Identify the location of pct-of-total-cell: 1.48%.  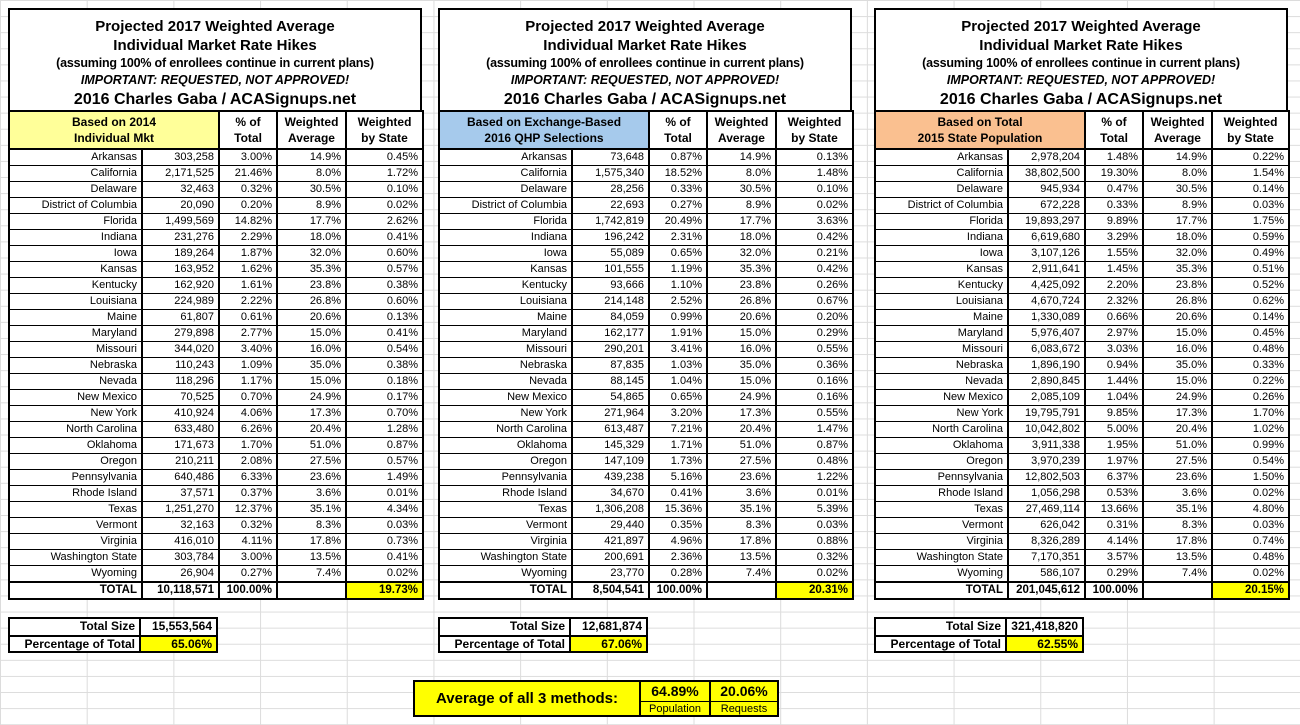
(1114, 157).